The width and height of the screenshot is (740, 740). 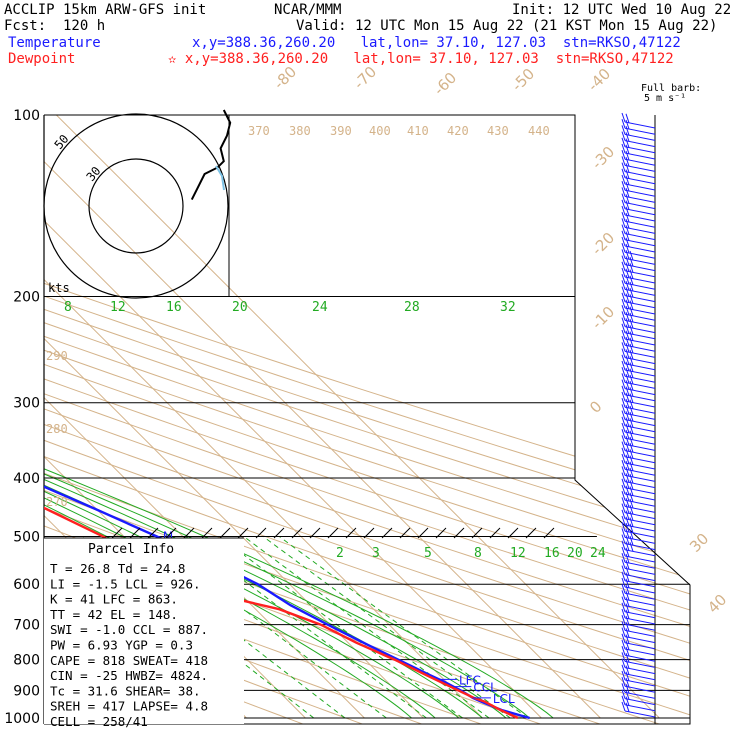 I want to click on mixing-ratio-label: 3, so click(x=376, y=553).